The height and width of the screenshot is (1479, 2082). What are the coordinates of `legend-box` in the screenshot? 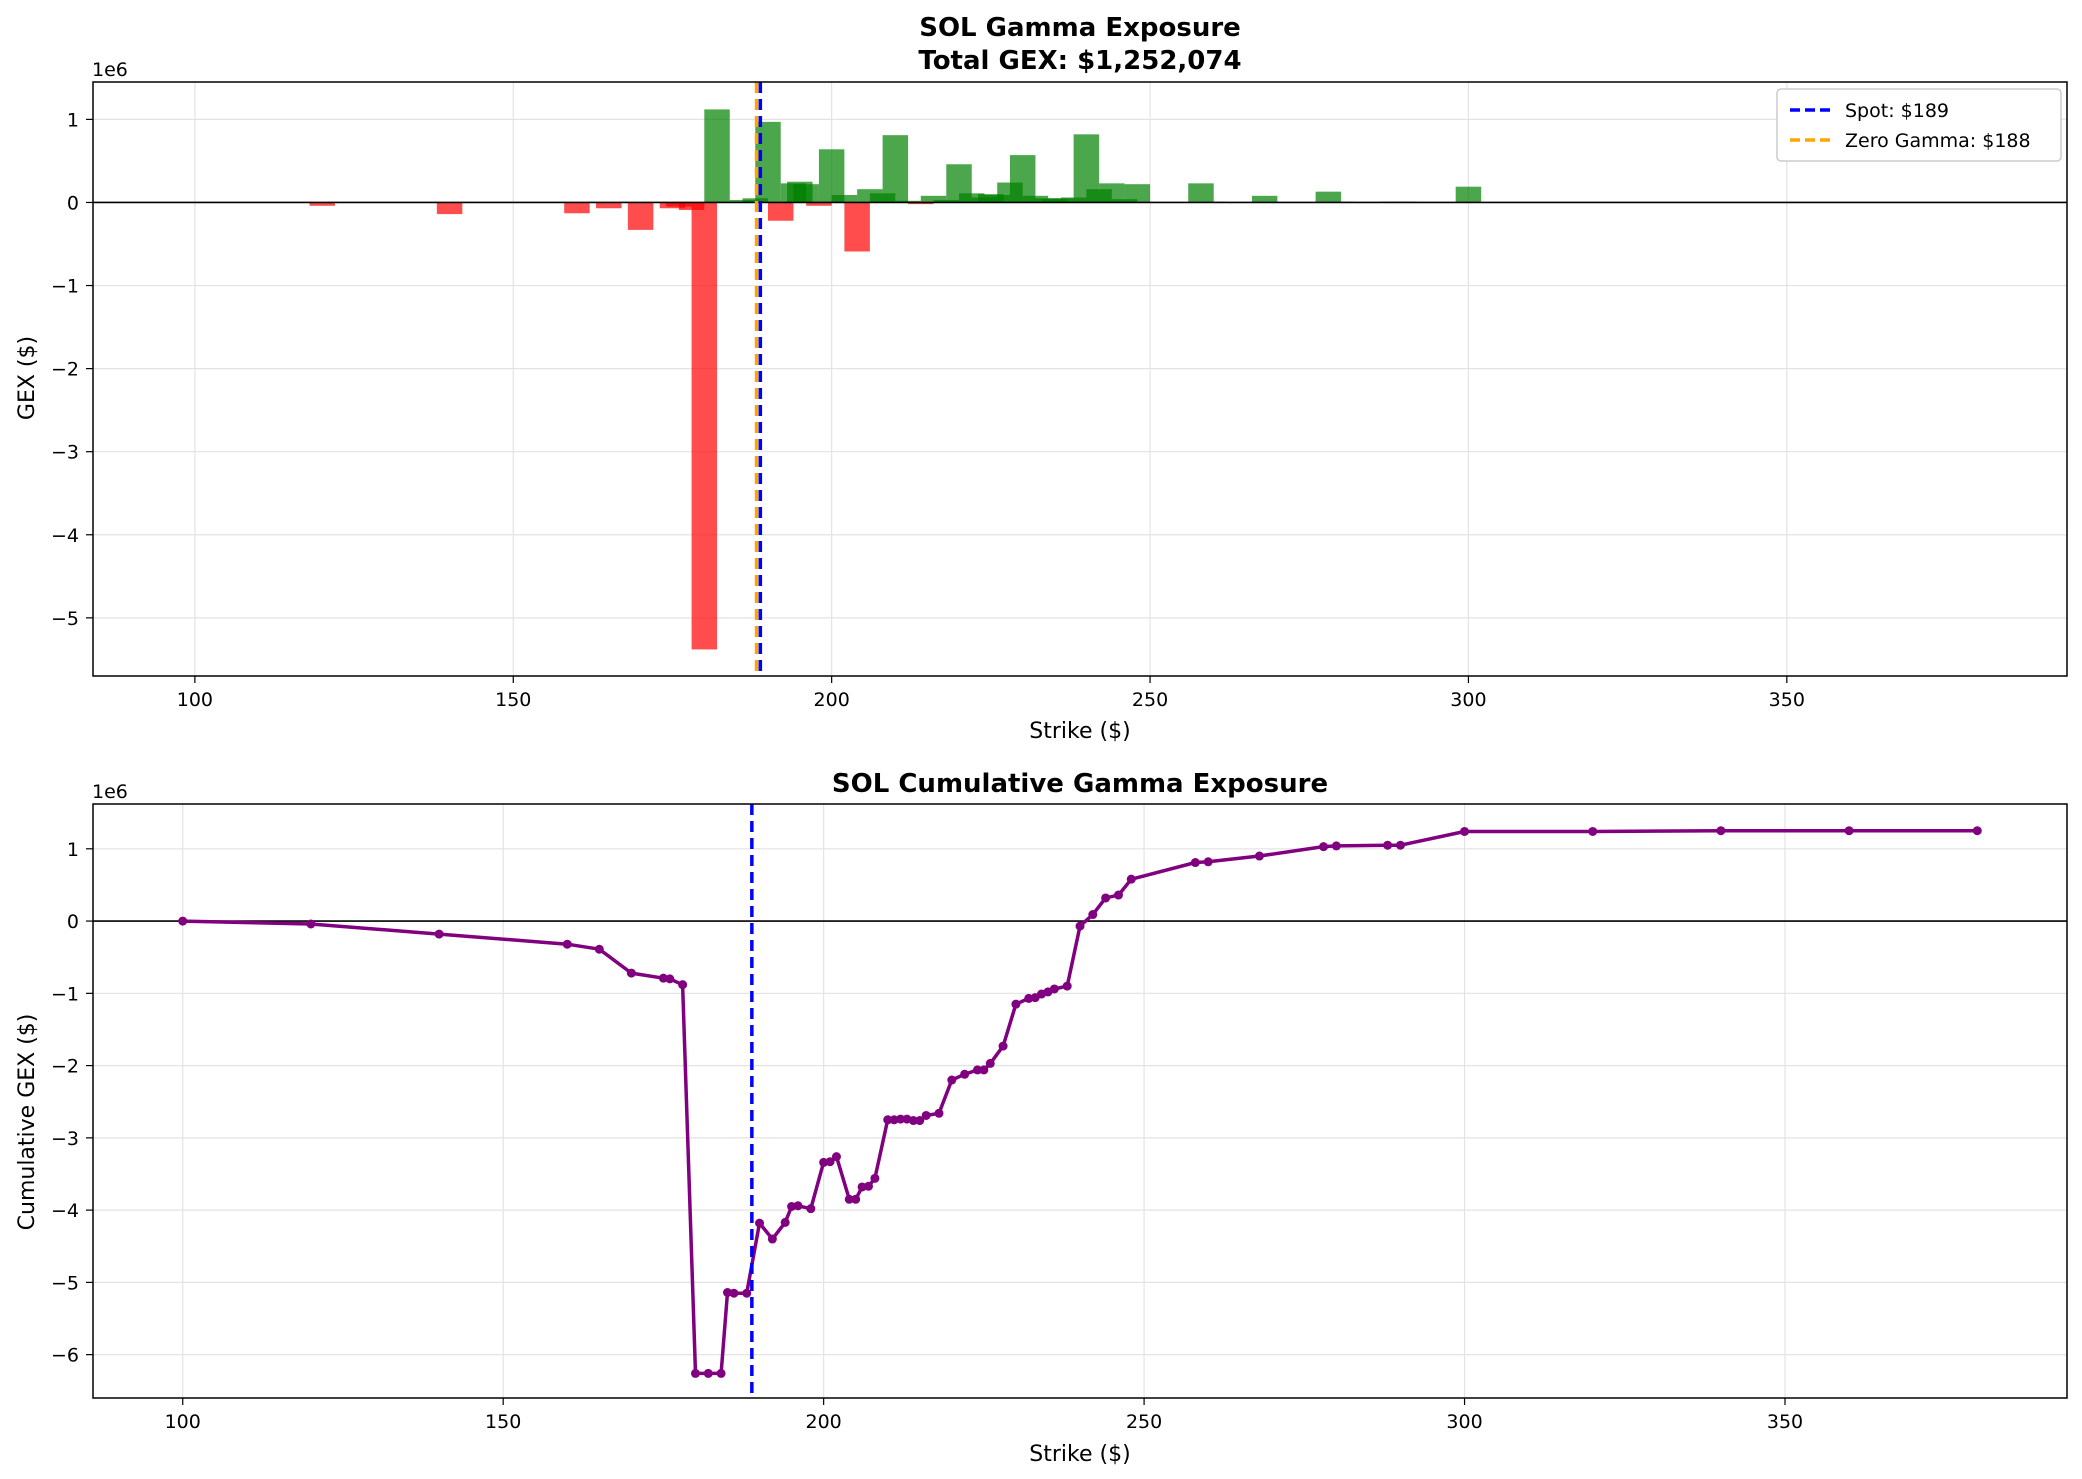 It's located at (1919, 125).